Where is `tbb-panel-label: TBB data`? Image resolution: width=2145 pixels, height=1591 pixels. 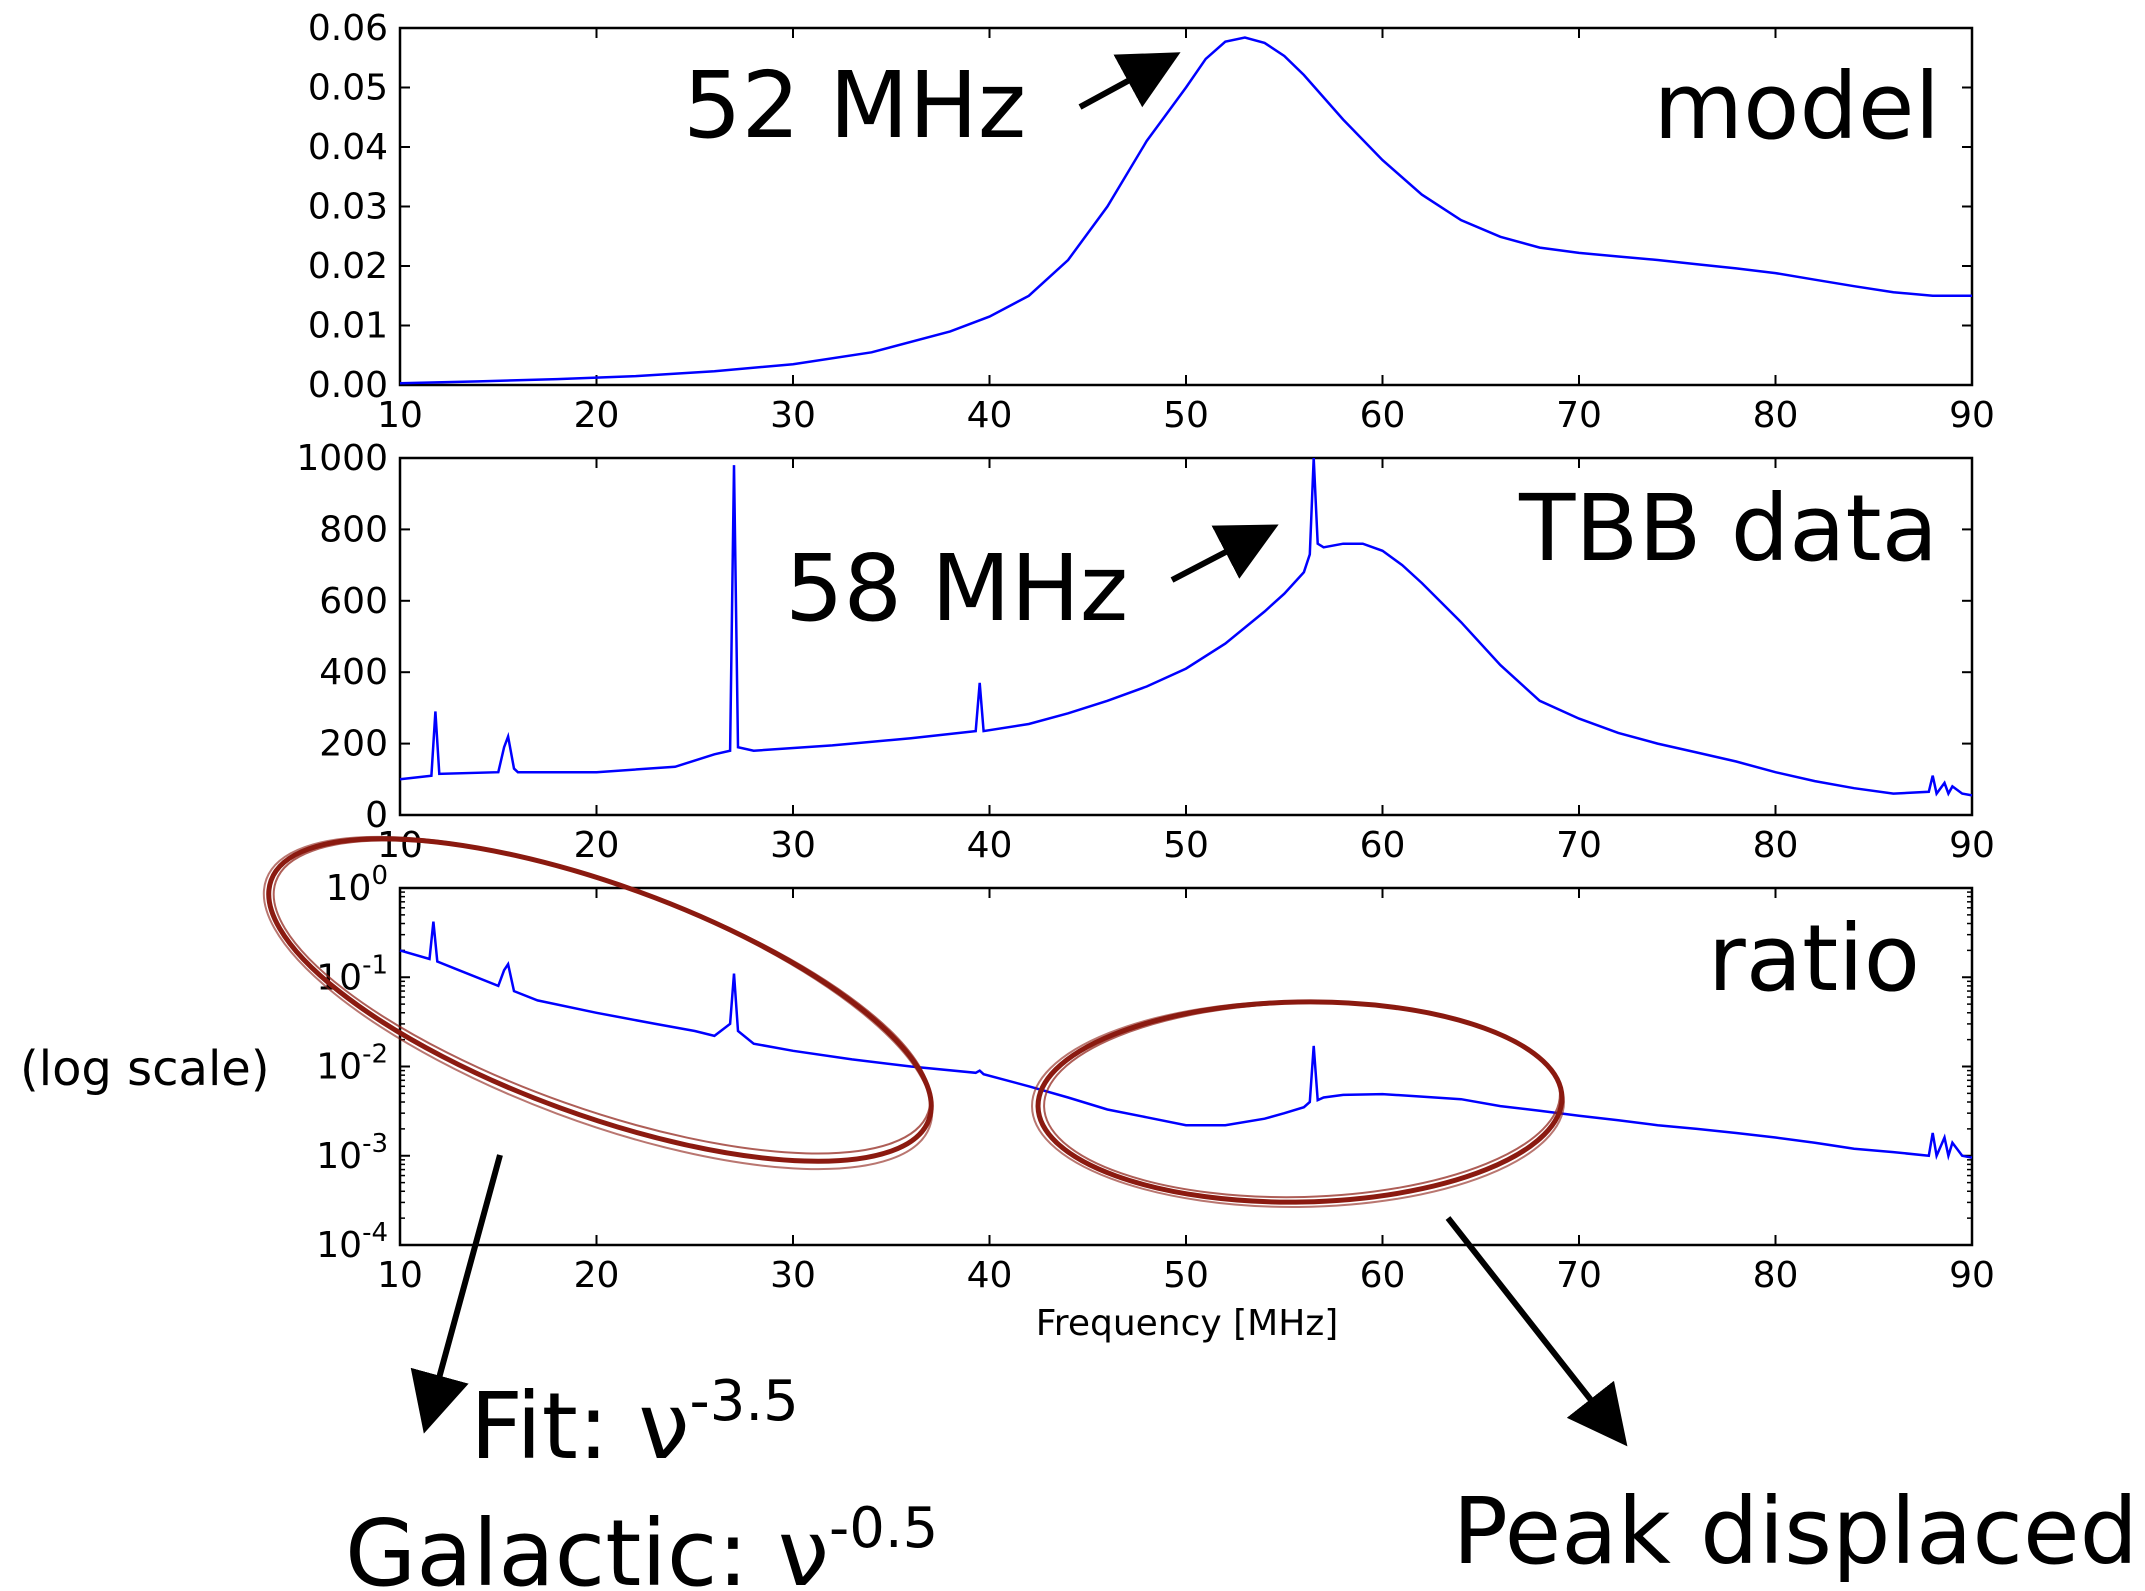 tbb-panel-label: TBB data is located at coordinates (1728, 528).